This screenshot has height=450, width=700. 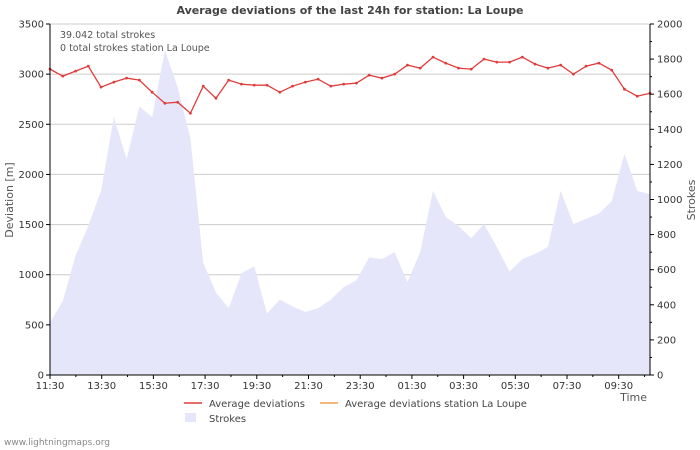 I want to click on average-deviations-line, so click(x=350, y=85).